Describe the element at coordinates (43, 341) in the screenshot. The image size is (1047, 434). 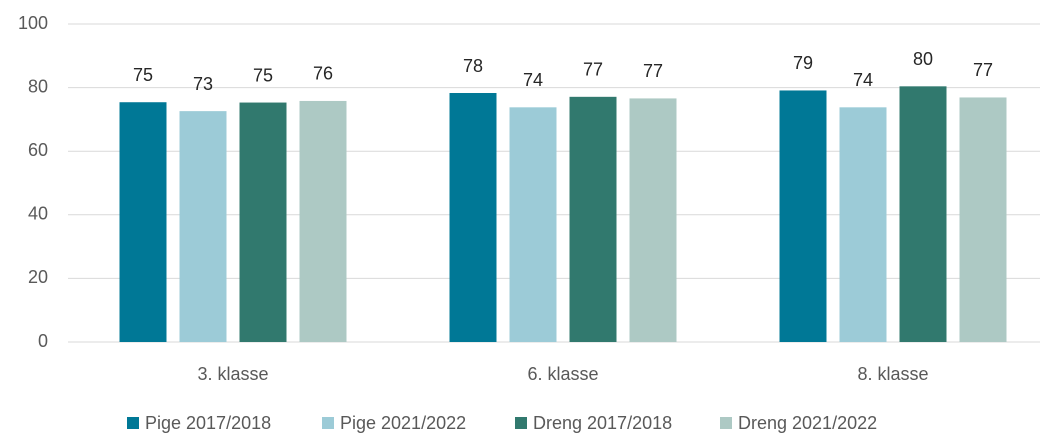
I see `y-tick-label: 0` at that location.